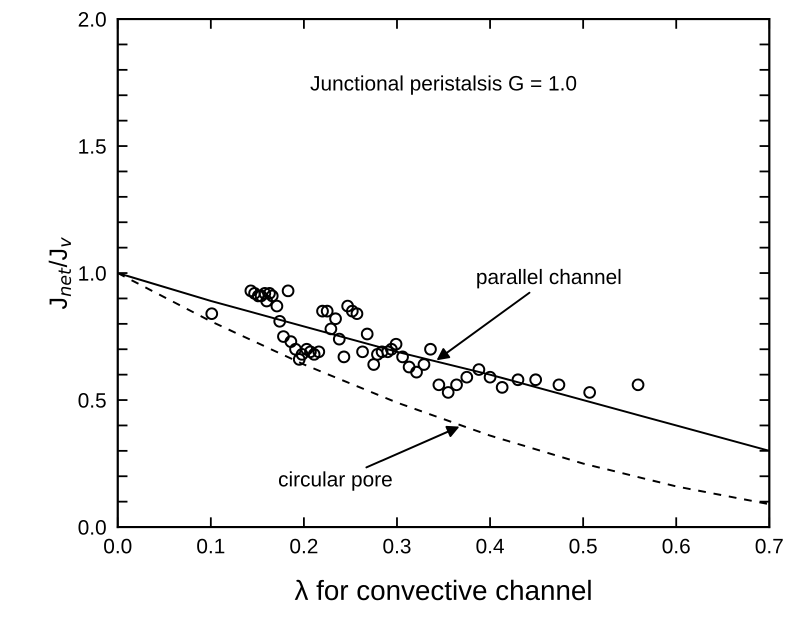 Image resolution: width=785 pixels, height=635 pixels. What do you see at coordinates (92, 400) in the screenshot?
I see `y-tick-label: 0.5` at bounding box center [92, 400].